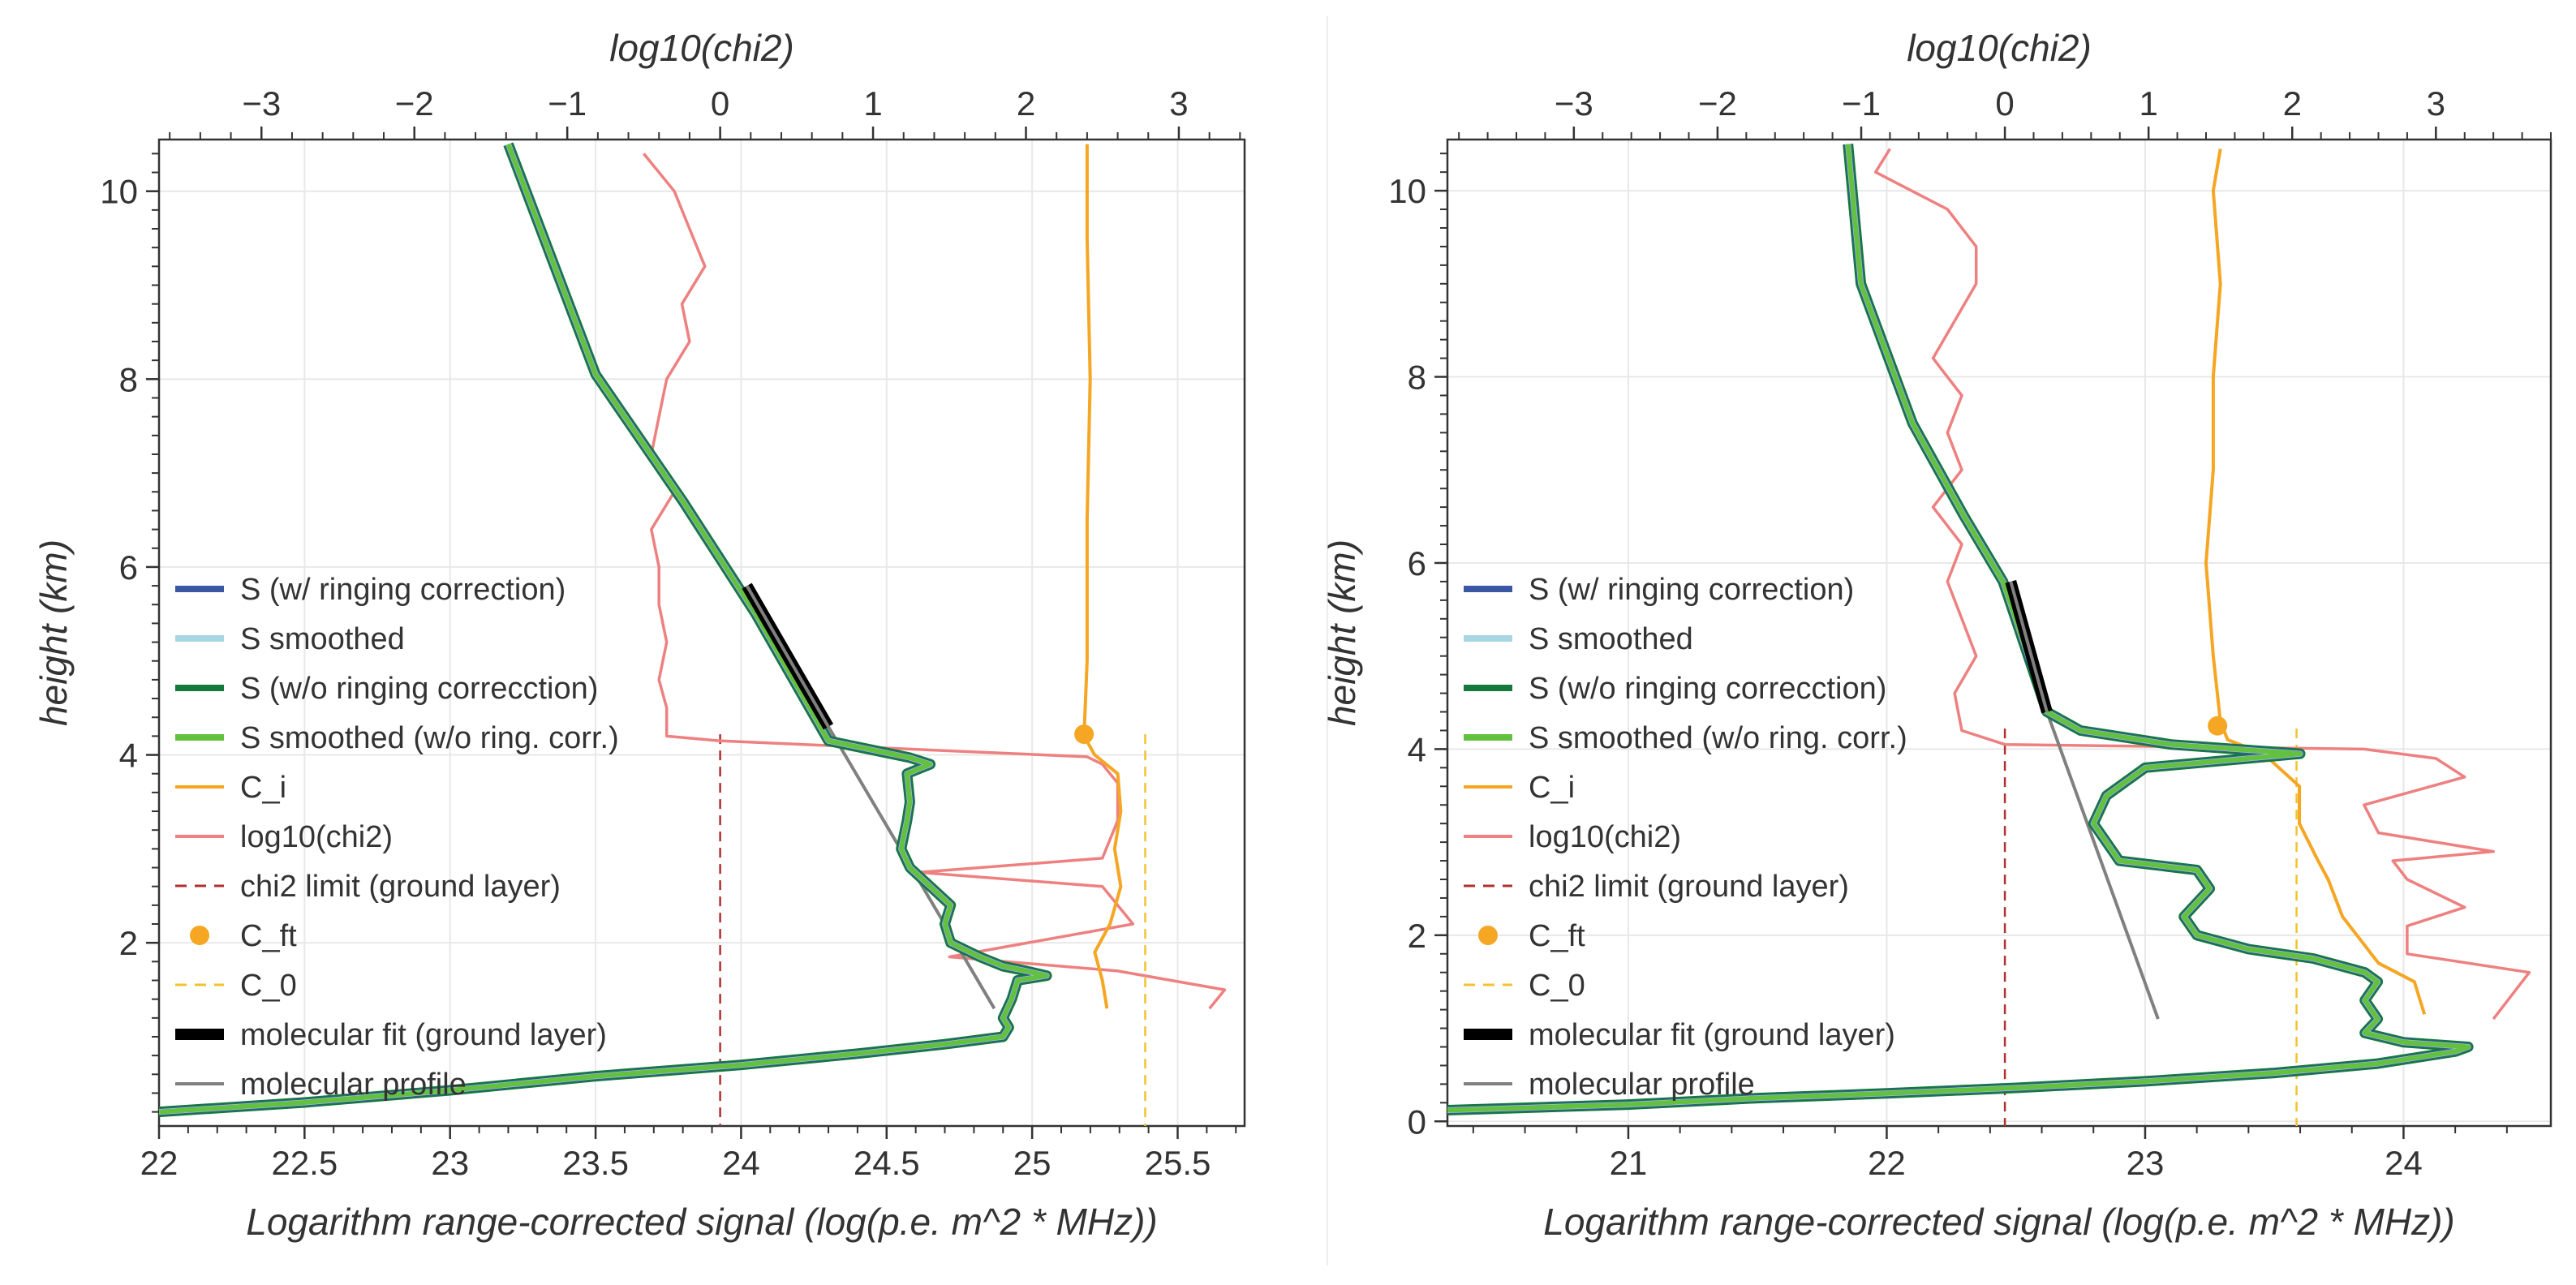 This screenshot has width=2576, height=1285. I want to click on x-tick-label: 25.5, so click(1178, 1163).